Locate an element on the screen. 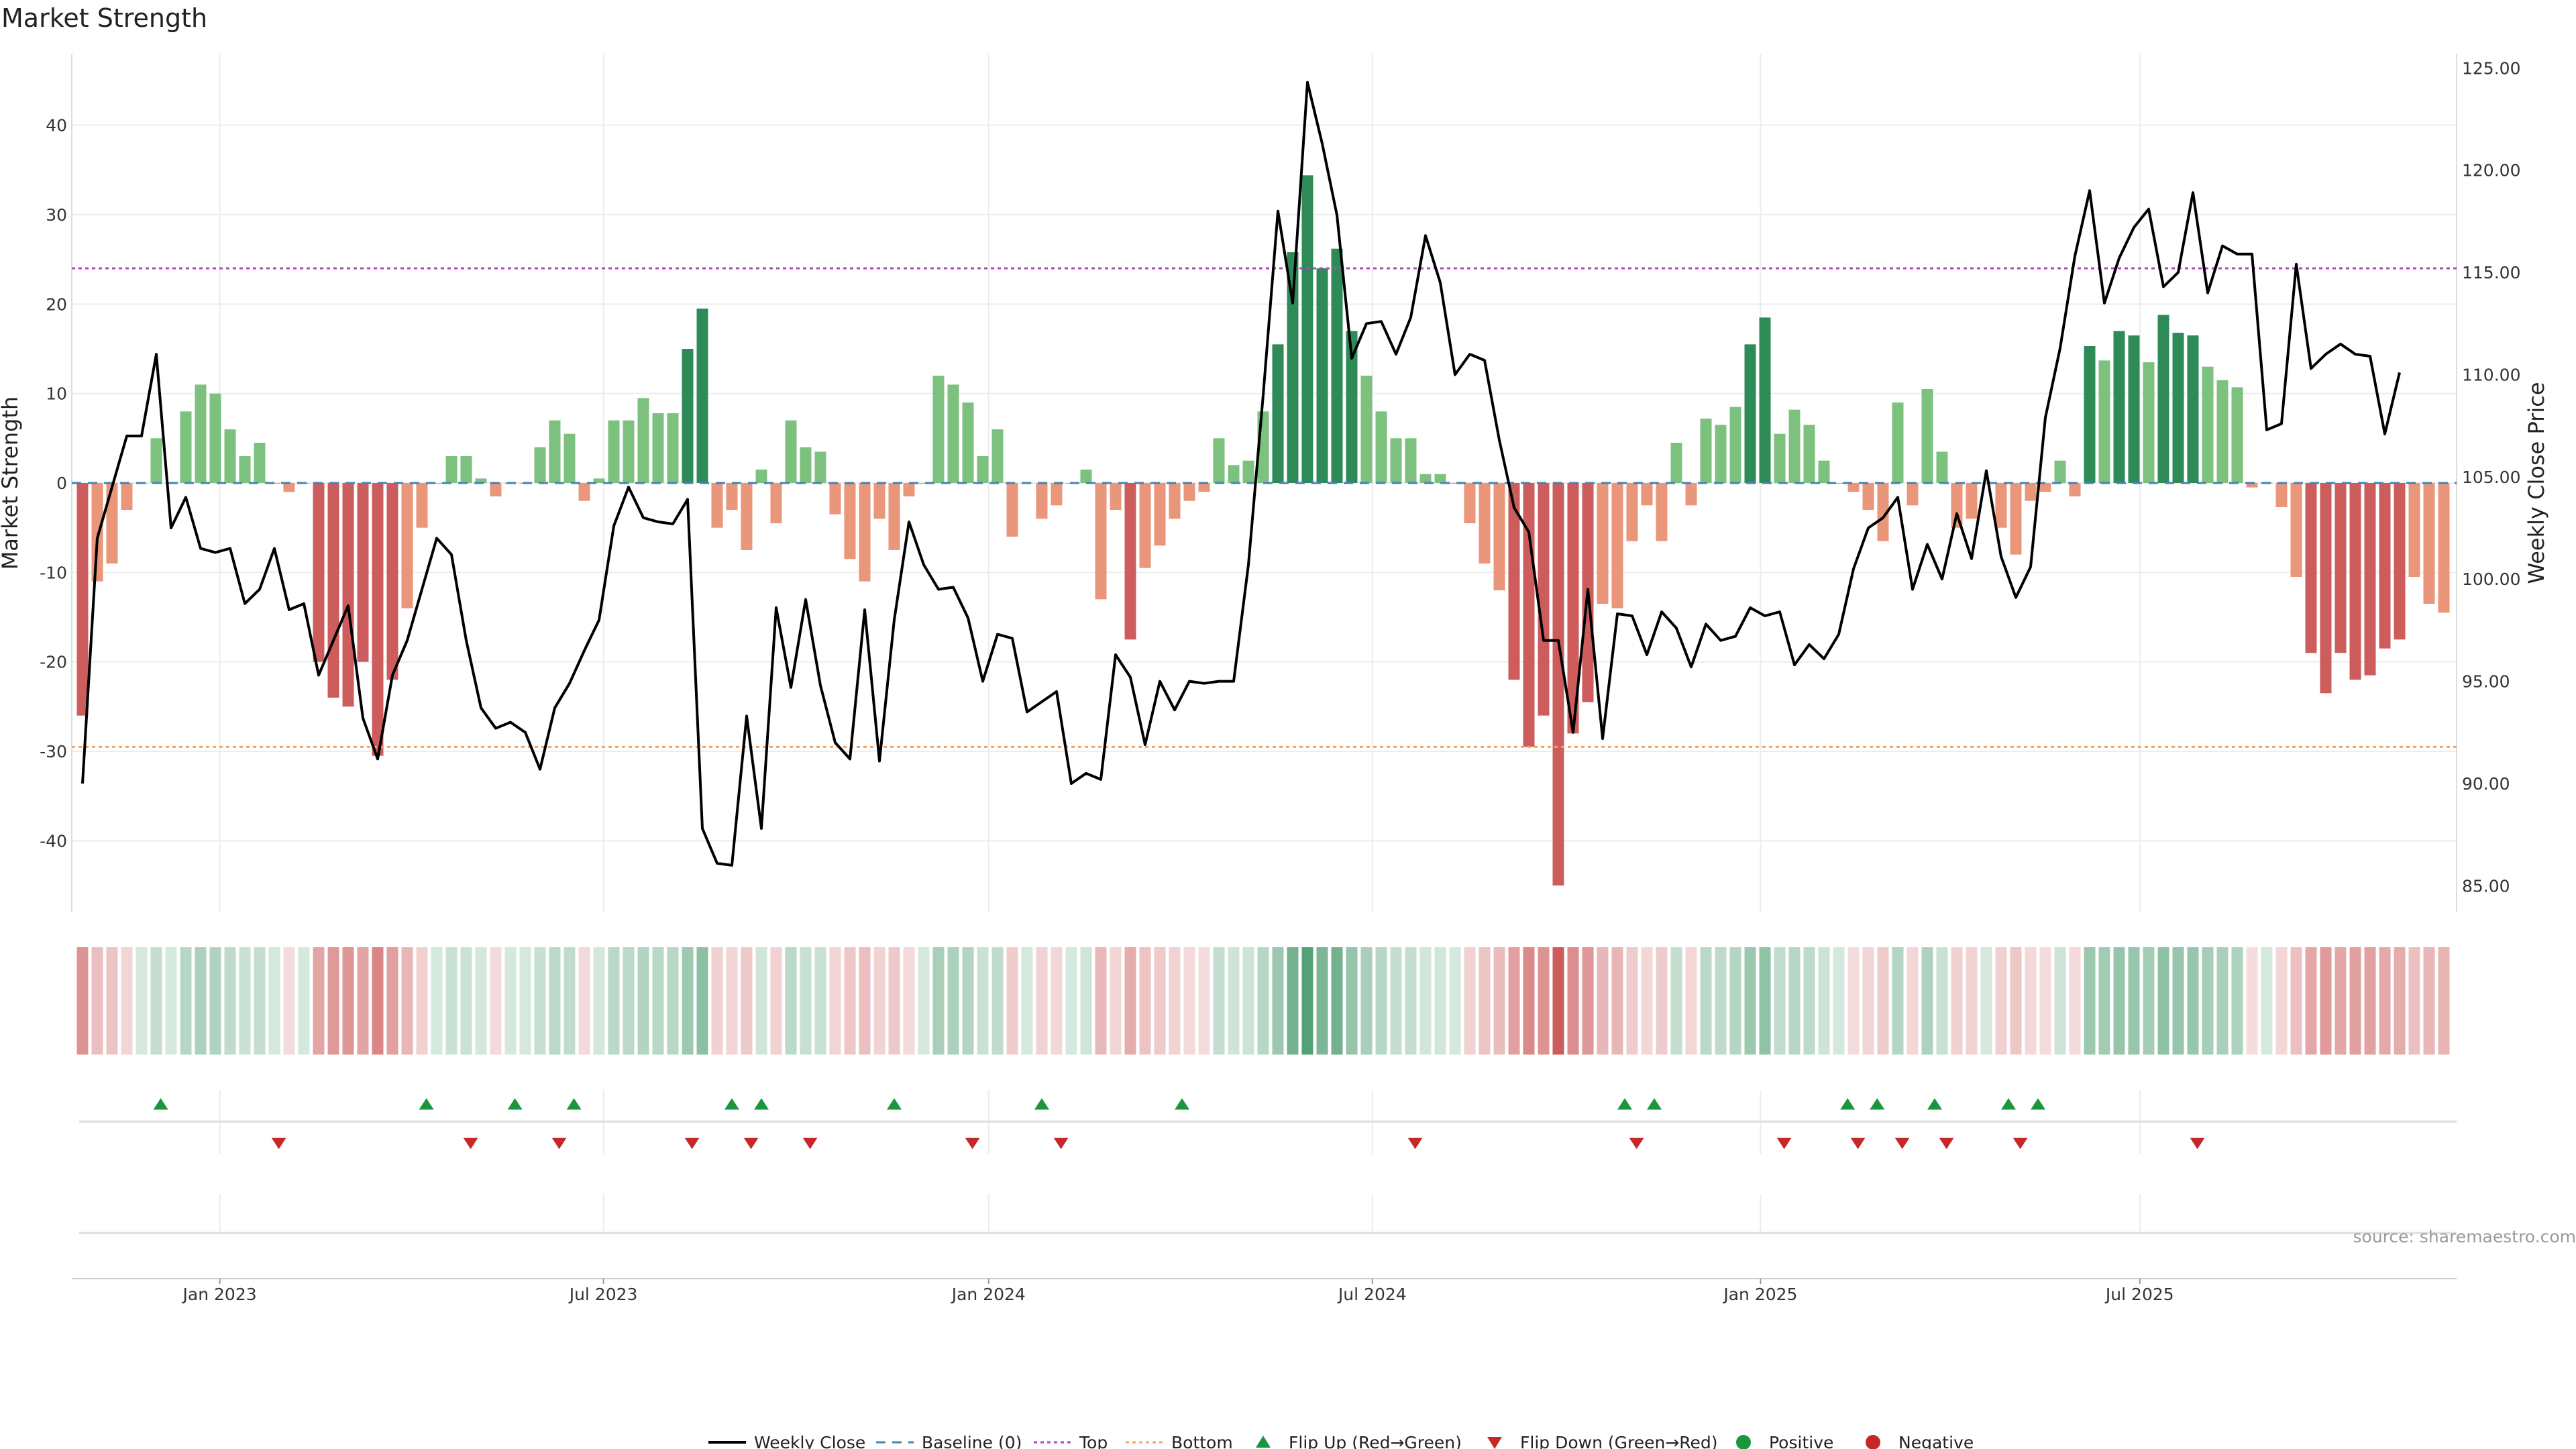 This screenshot has height=1449, width=2576. x-tick-label: Jul 2024 is located at coordinates (1372, 1294).